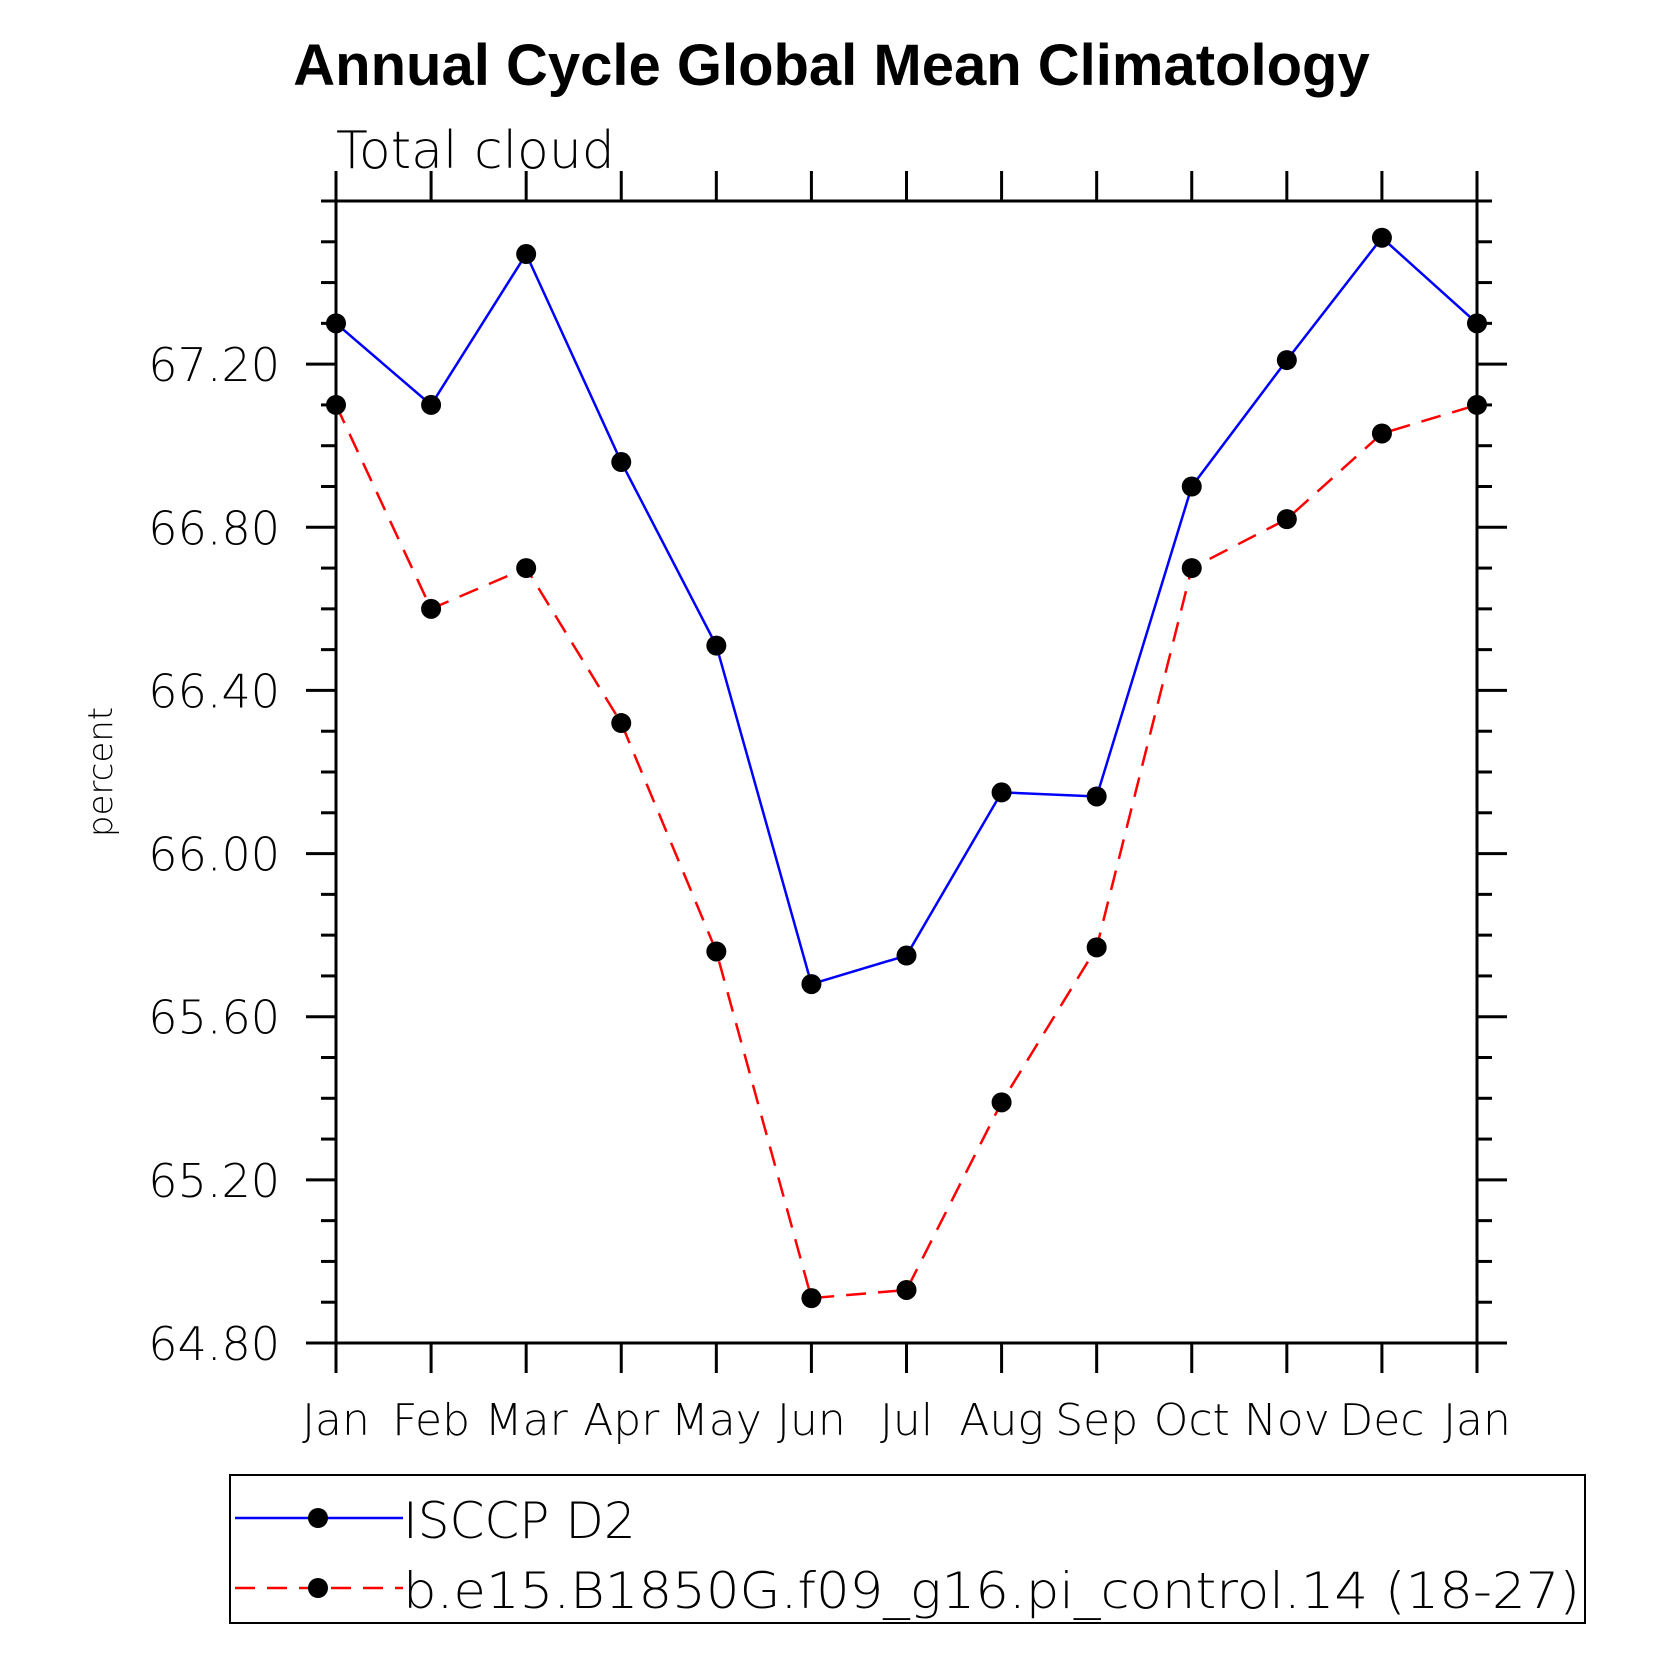 The height and width of the screenshot is (1663, 1663). What do you see at coordinates (811, 1420) in the screenshot?
I see `x-tick-label: Jun` at bounding box center [811, 1420].